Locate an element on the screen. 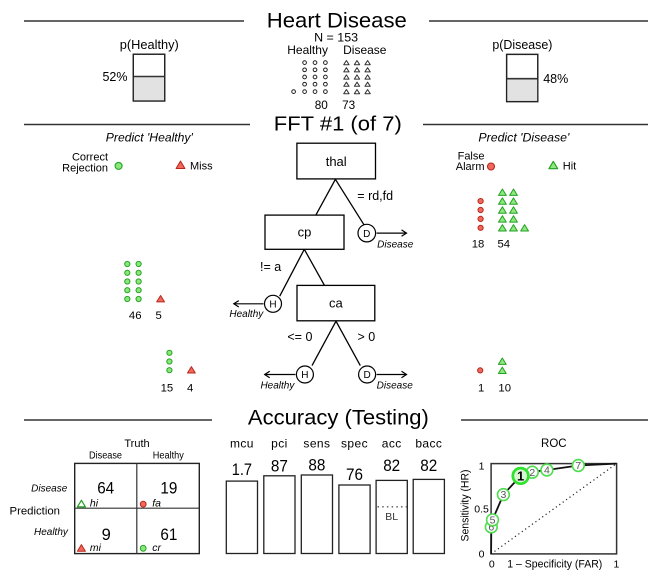 The height and width of the screenshot is (581, 672). svg-text: thal is located at coordinates (336, 161).